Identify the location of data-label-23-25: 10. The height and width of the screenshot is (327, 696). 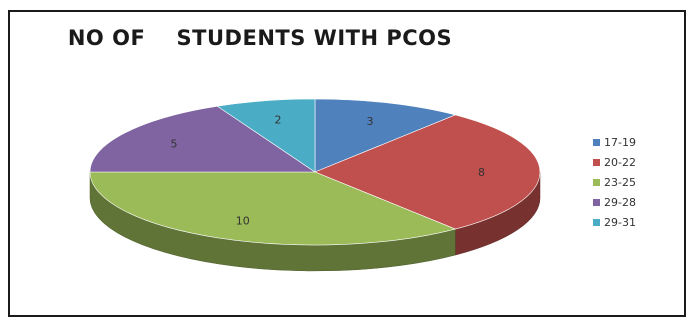
(243, 221).